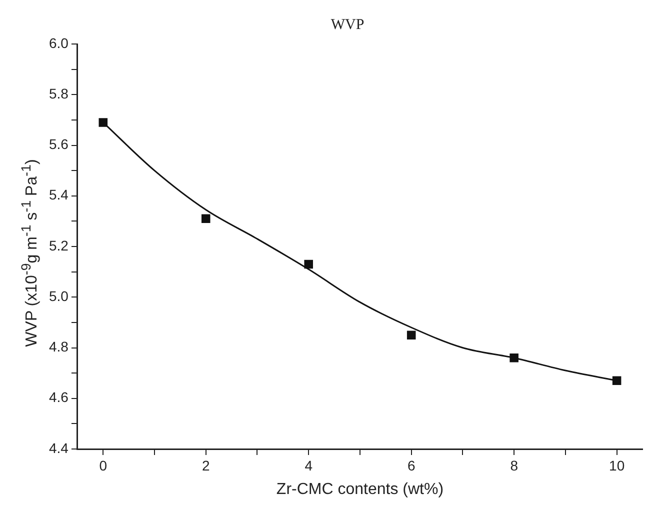  What do you see at coordinates (360, 489) in the screenshot?
I see `x-axis-title: Zr-CMC contents (wt%)` at bounding box center [360, 489].